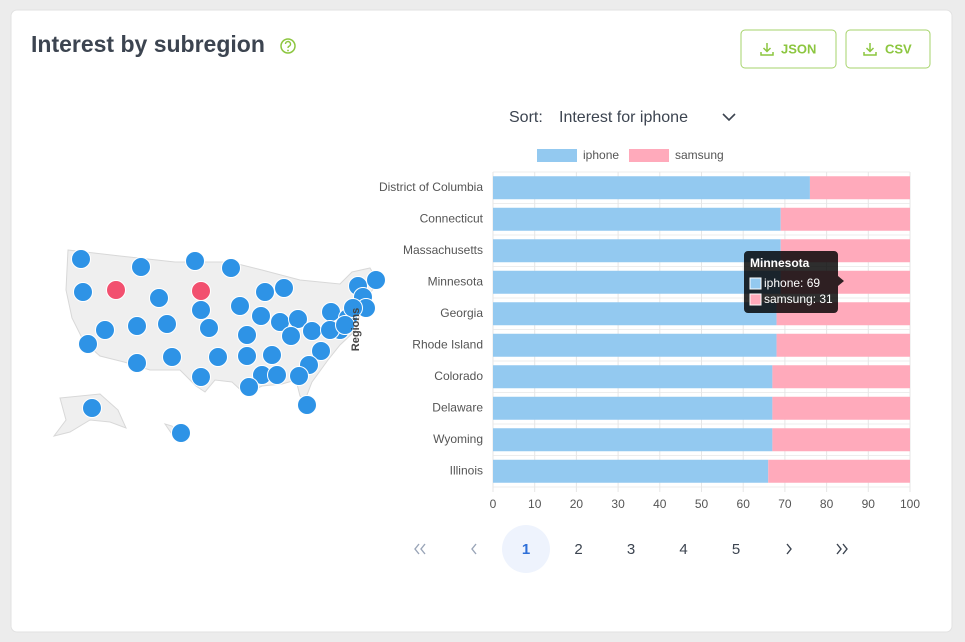  Describe the element at coordinates (356, 329) in the screenshot. I see `y-axis-label: Regions` at that location.